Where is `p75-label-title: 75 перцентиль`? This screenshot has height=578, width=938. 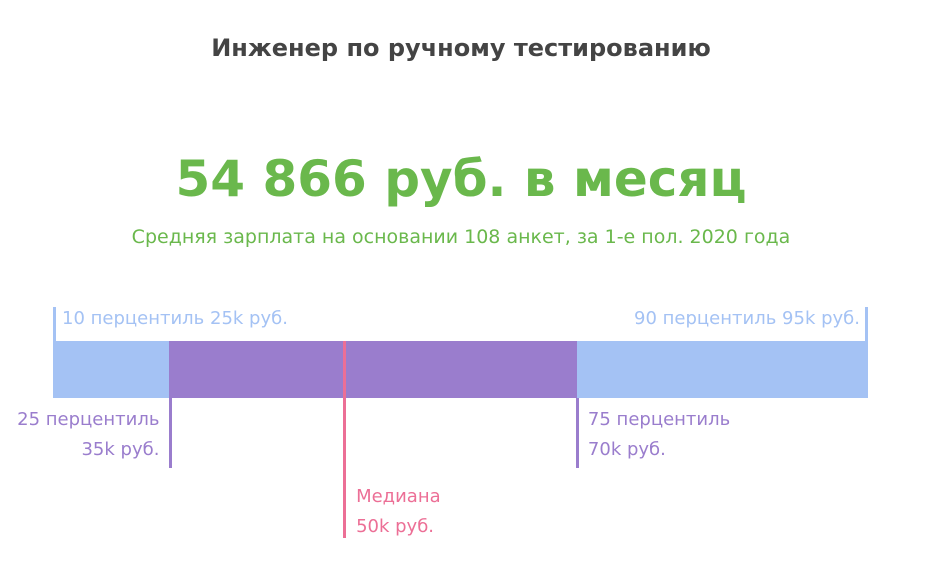 p75-label-title: 75 перцентиль is located at coordinates (659, 419).